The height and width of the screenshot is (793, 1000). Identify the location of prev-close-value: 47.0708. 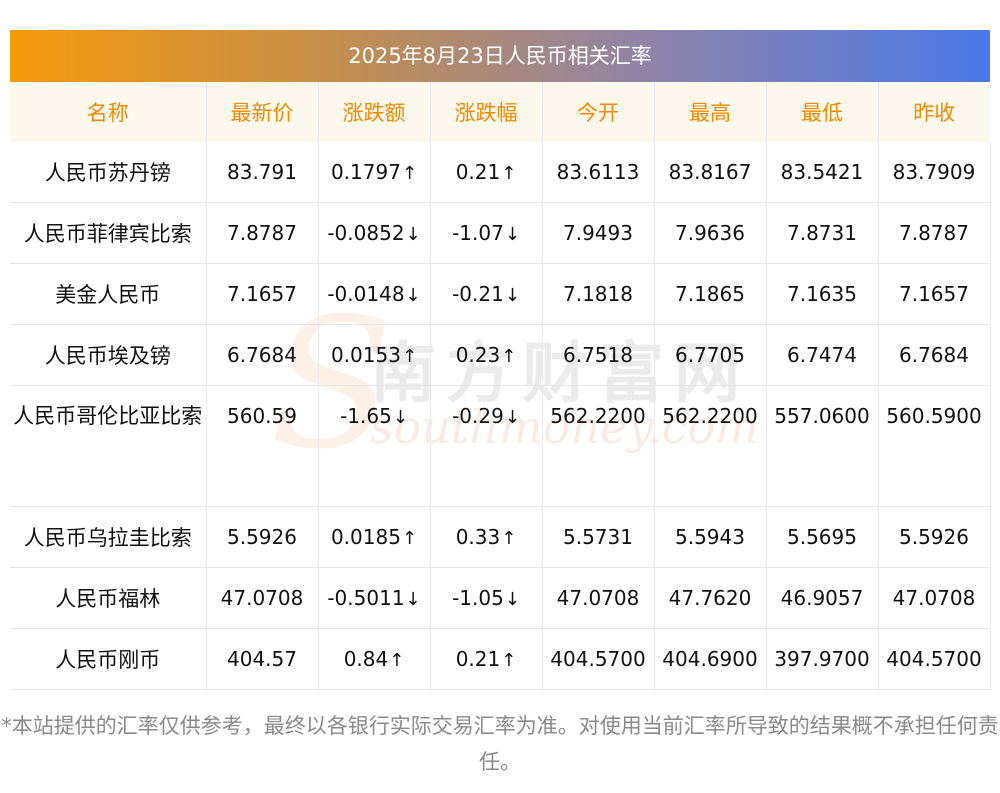
(934, 598).